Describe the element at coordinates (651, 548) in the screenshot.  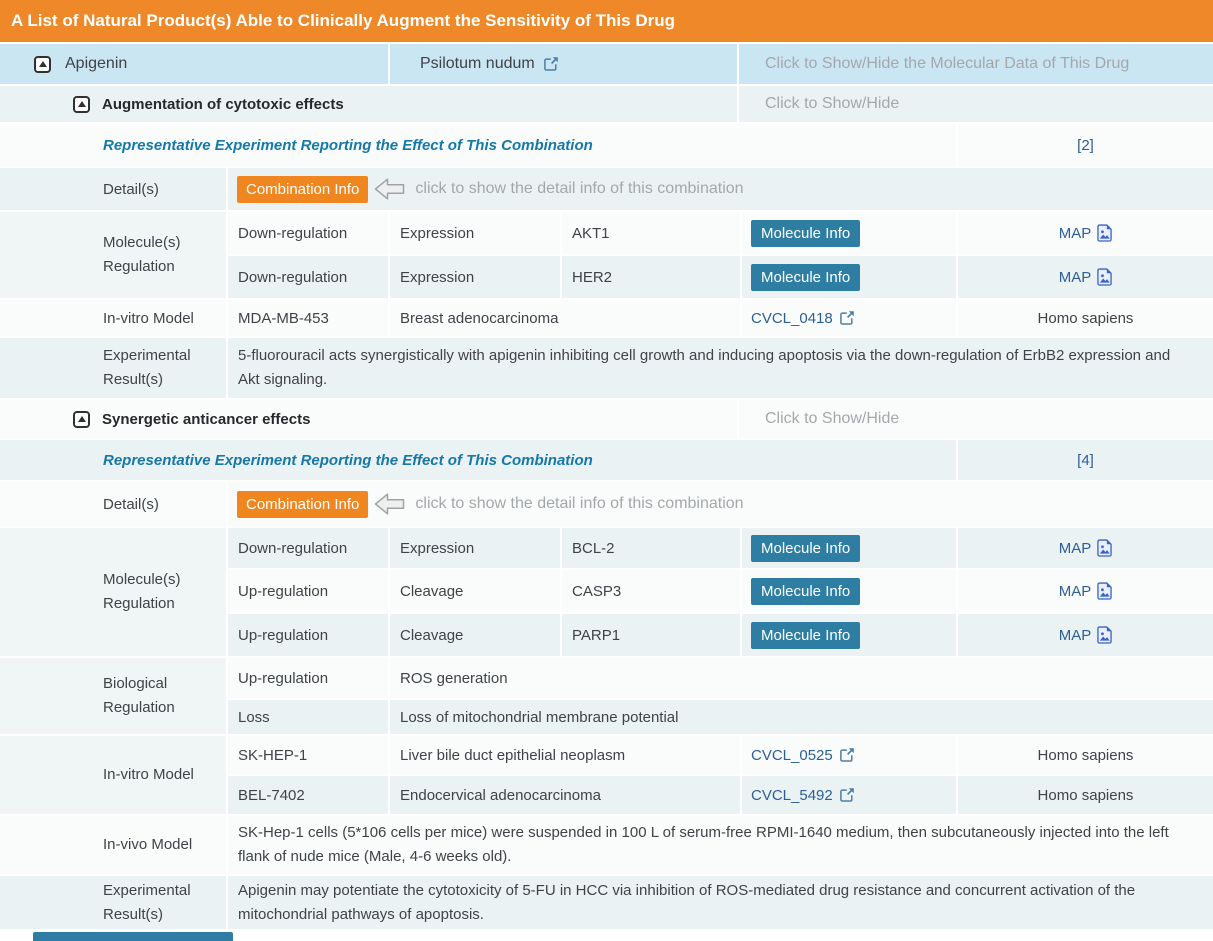
I see `molecule-name: BCL-2` at that location.